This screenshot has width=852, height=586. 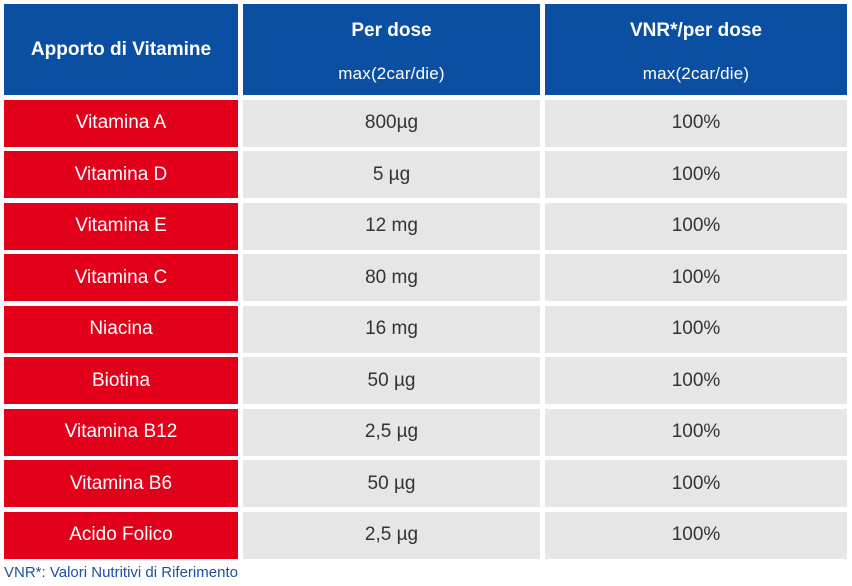 I want to click on header-vitamin-name-label: Apporto di Vitamine, so click(x=121, y=49).